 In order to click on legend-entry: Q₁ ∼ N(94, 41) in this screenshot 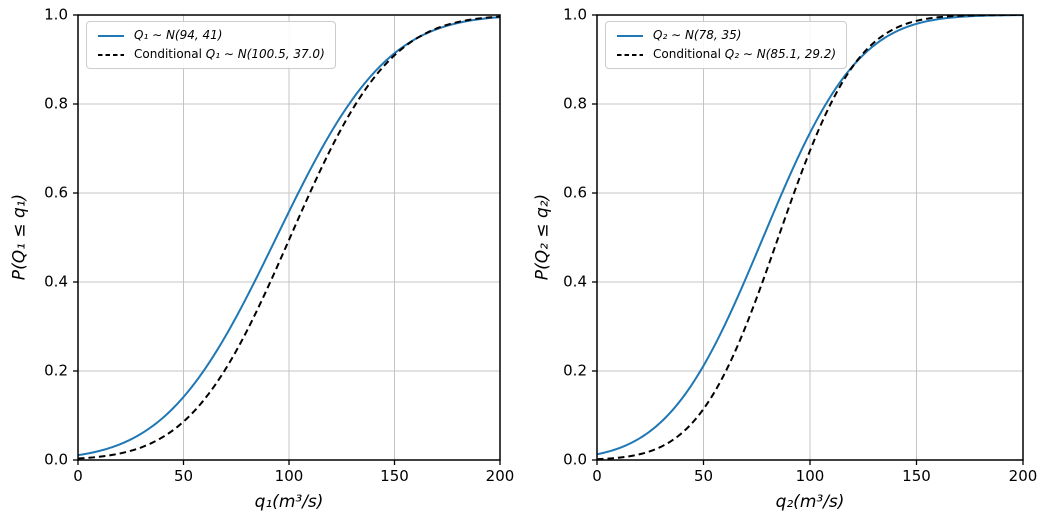, I will do `click(210, 35)`.